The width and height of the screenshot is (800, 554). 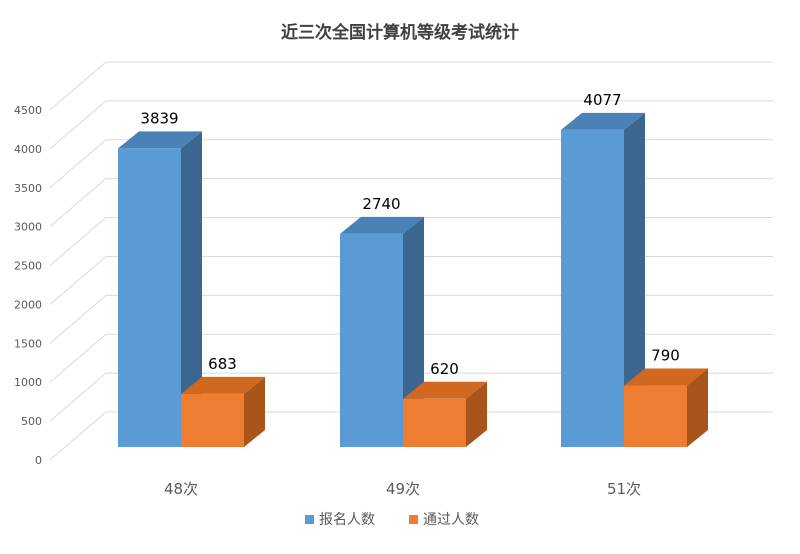 What do you see at coordinates (665, 356) in the screenshot?
I see `data-label: 790` at bounding box center [665, 356].